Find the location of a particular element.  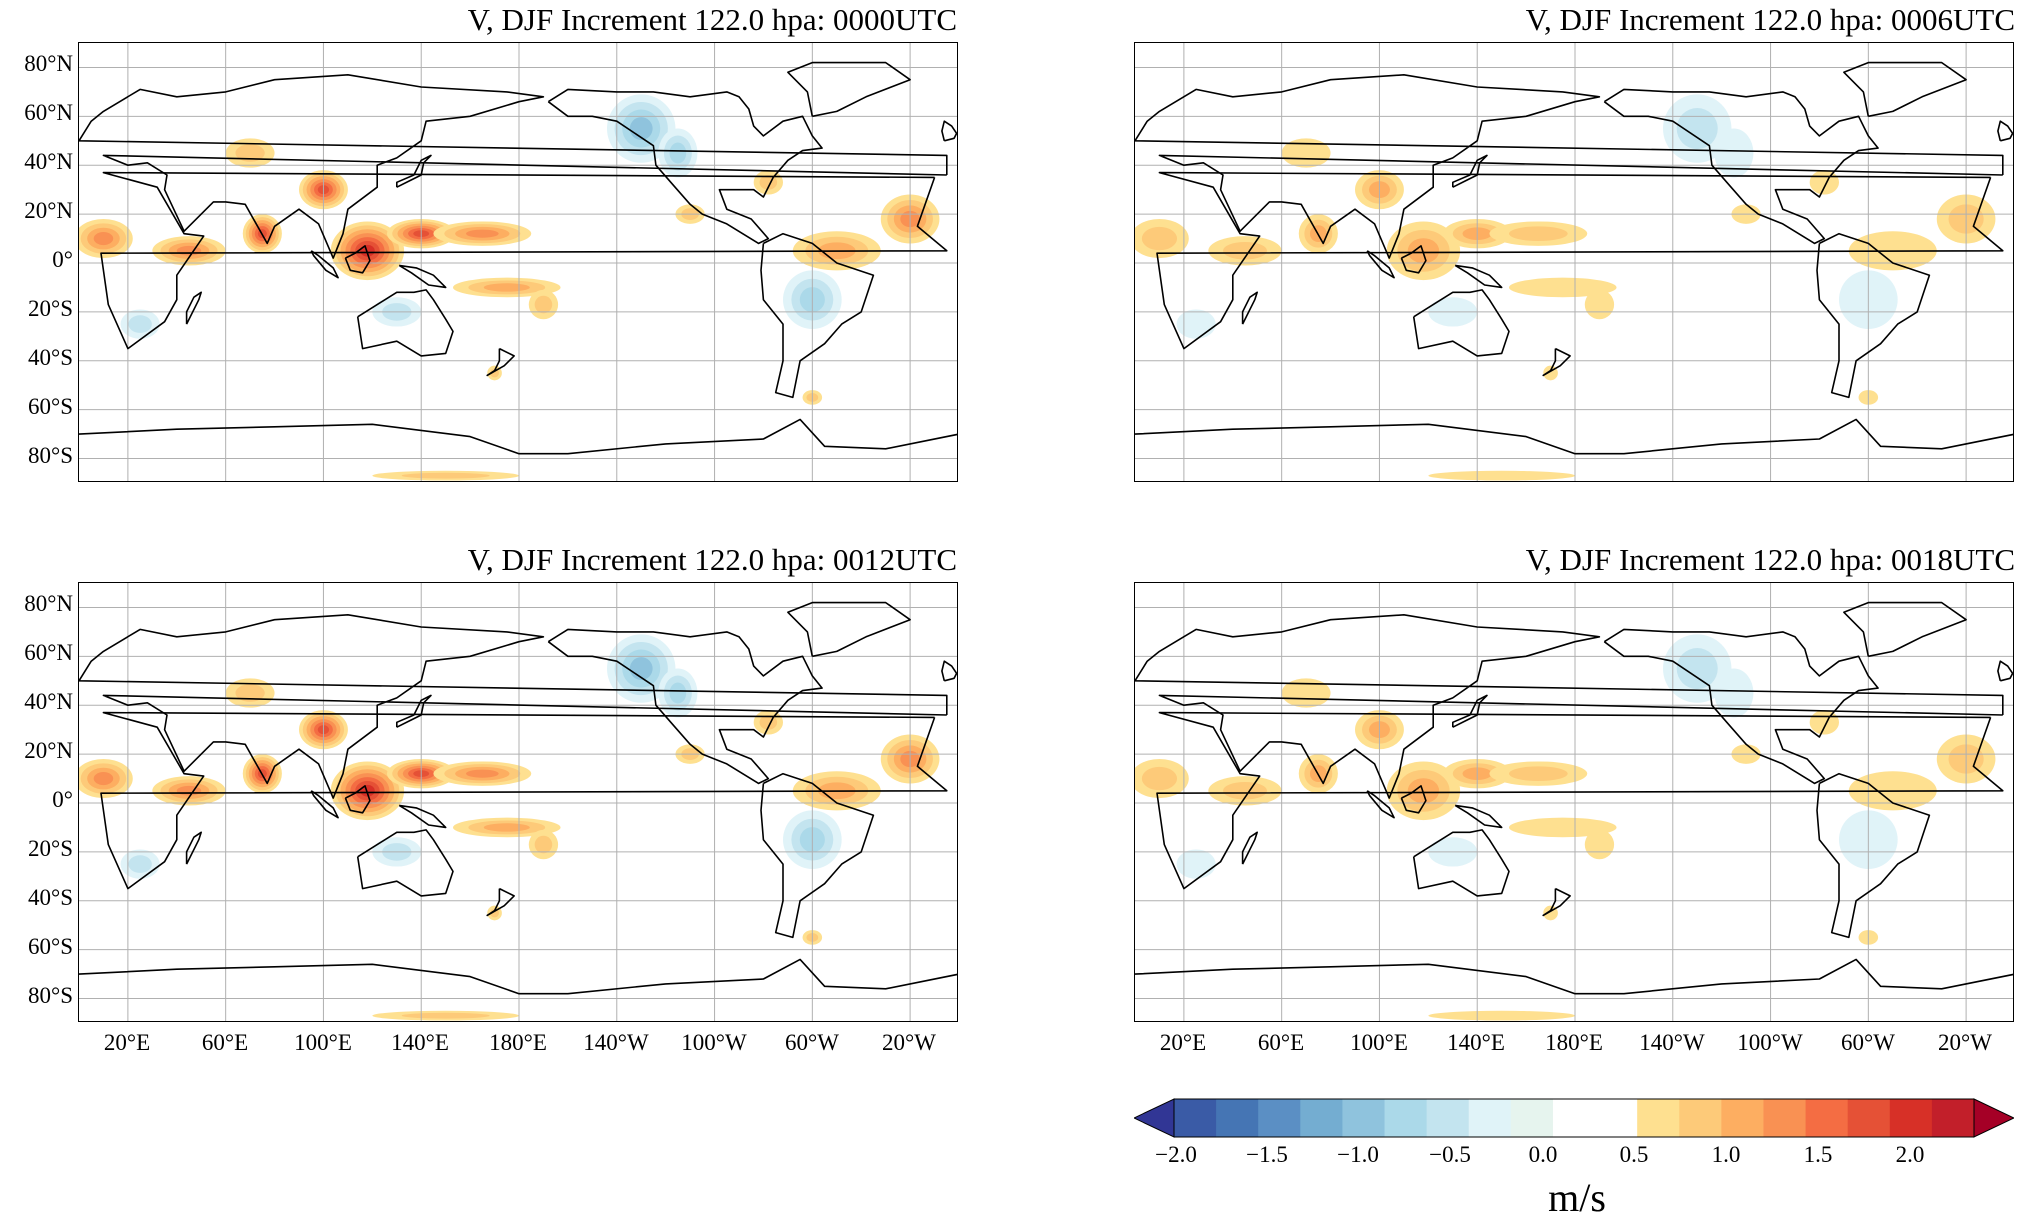

coastline-japan is located at coordinates (1470, 711).